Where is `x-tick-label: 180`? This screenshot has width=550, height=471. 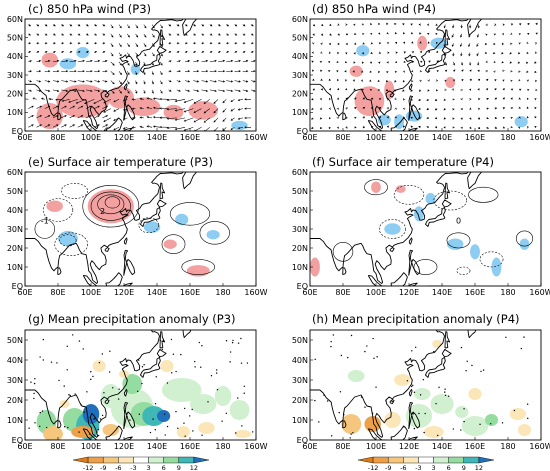
x-tick-label: 180 is located at coordinates (222, 446).